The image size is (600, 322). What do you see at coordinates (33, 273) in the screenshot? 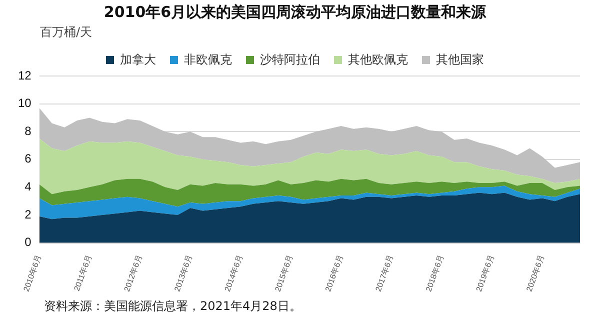
I see `x-tick-label: 2010年6月` at bounding box center [33, 273].